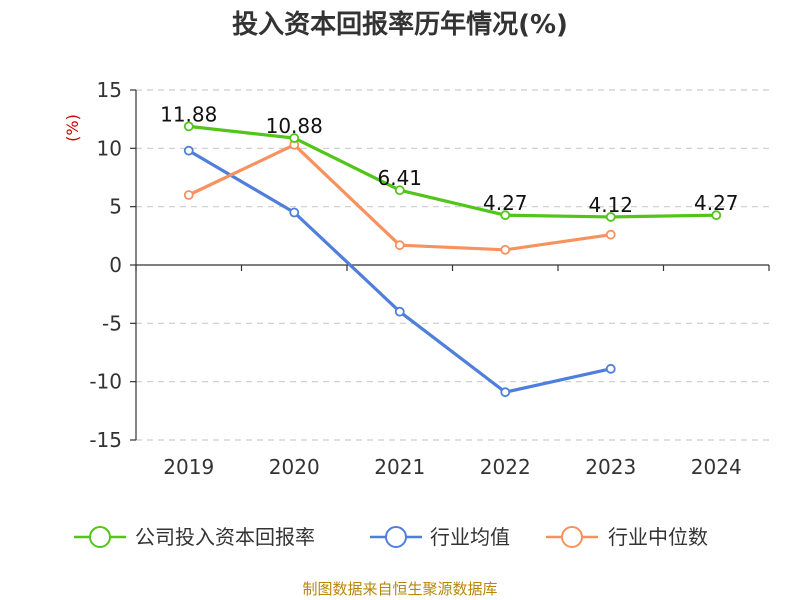 The image size is (800, 600). Describe the element at coordinates (399, 467) in the screenshot. I see `x-tick-label: 2021` at that location.